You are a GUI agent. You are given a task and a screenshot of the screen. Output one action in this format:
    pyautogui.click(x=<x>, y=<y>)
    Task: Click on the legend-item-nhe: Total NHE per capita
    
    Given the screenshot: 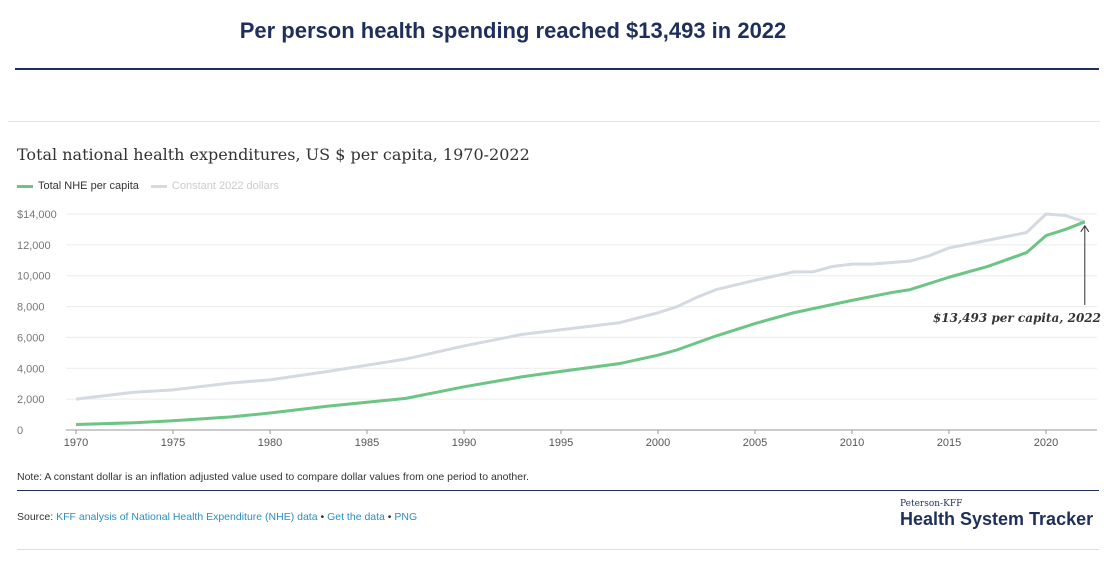 What is the action you would take?
    pyautogui.click(x=78, y=186)
    